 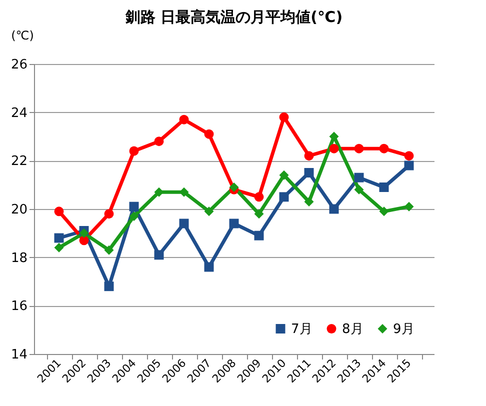 What do you see at coordinates (19, 162) in the screenshot?
I see `y-tick-label: 22` at bounding box center [19, 162].